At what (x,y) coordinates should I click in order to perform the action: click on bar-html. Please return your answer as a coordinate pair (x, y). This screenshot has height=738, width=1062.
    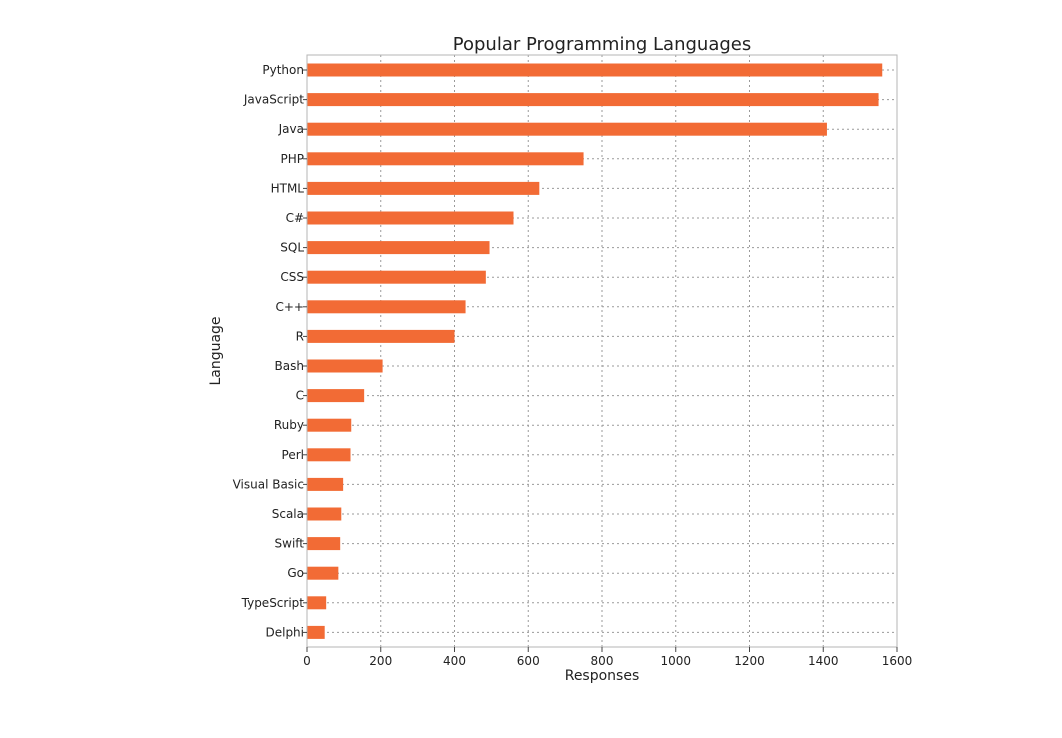
    Looking at the image, I should click on (423, 188).